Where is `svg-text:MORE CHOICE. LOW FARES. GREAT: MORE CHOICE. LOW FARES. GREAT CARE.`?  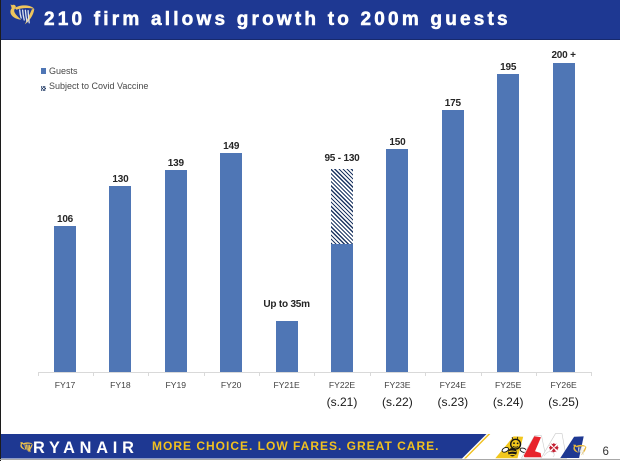
svg-text:MORE CHOICE. LOW FARES. GREAT: MORE CHOICE. LOW FARES. GREAT CARE. is located at coordinates (295, 446).